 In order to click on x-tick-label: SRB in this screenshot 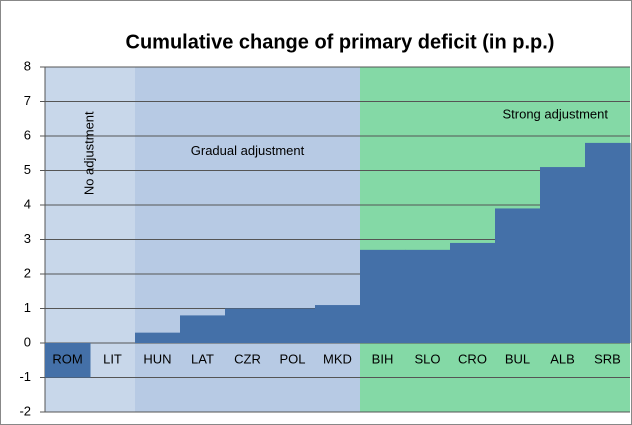, I will do `click(607, 359)`.